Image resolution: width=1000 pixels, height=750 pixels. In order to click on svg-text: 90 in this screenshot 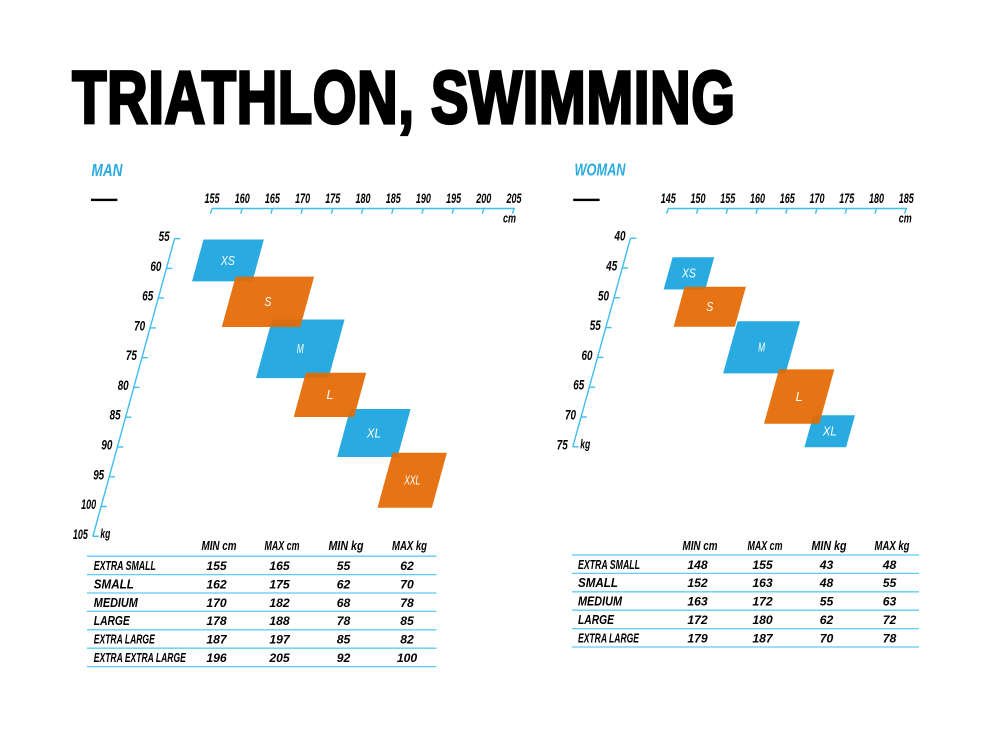, I will do `click(106, 445)`.